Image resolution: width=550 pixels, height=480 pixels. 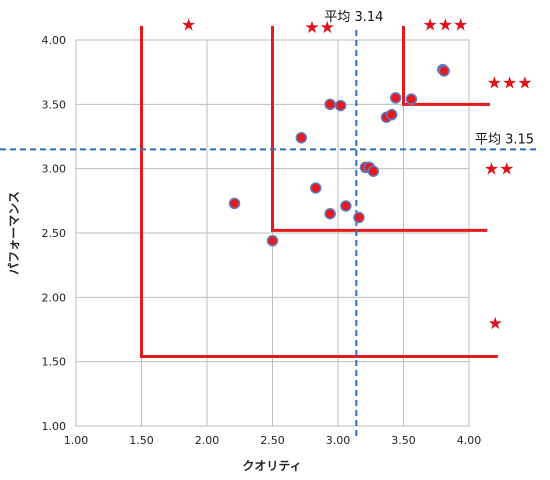 I want to click on y-tick-label: 1.50, so click(x=54, y=362).